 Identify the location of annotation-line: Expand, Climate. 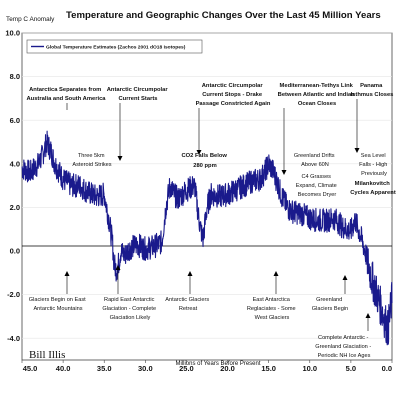
(316, 186).